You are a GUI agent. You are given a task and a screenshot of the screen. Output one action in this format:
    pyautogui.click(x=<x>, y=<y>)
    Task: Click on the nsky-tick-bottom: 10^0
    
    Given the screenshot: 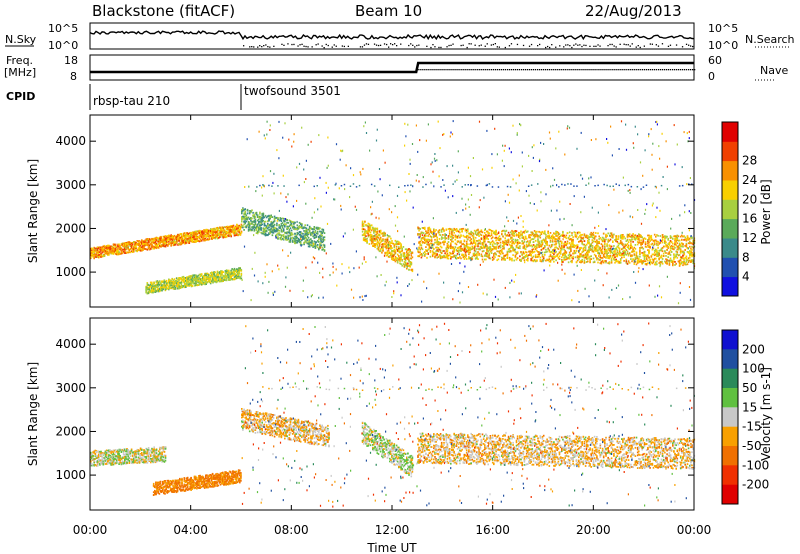 What is the action you would take?
    pyautogui.click(x=63, y=45)
    